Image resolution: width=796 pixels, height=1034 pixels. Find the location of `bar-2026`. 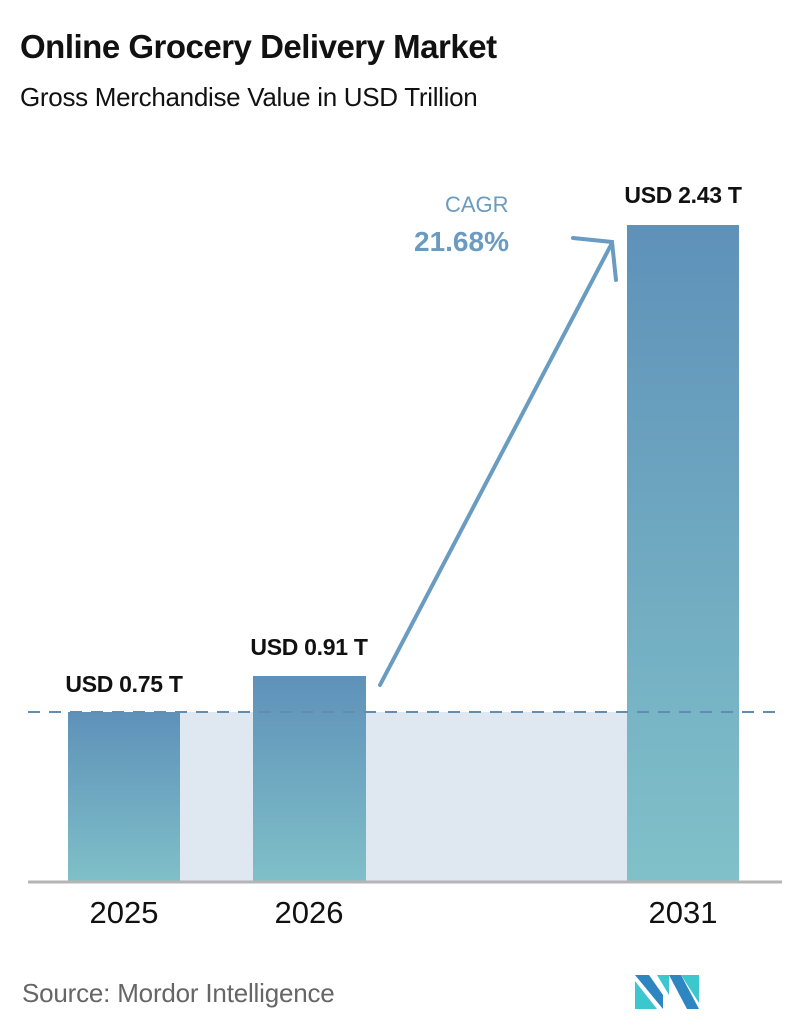

bar-2026 is located at coordinates (309, 779).